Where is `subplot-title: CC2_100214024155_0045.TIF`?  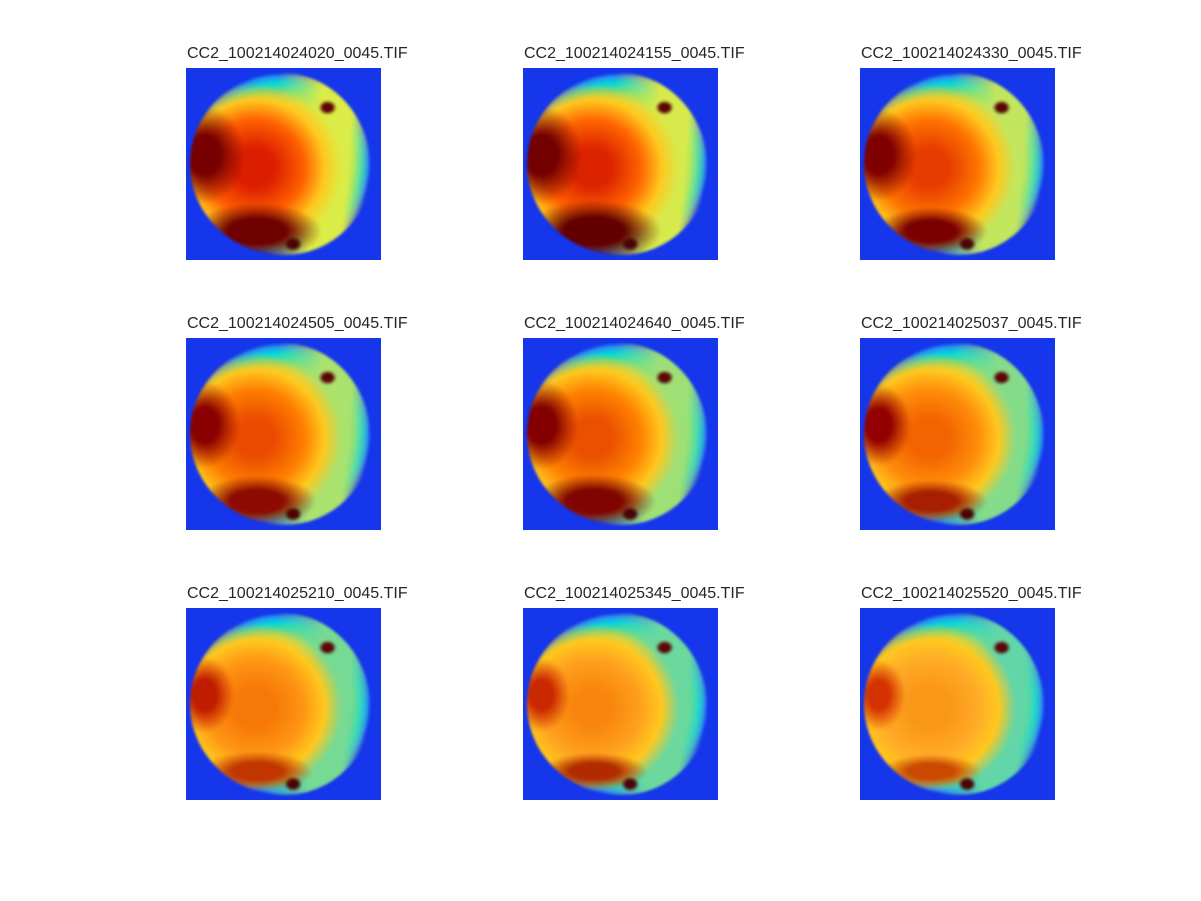 subplot-title: CC2_100214024155_0045.TIF is located at coordinates (634, 53).